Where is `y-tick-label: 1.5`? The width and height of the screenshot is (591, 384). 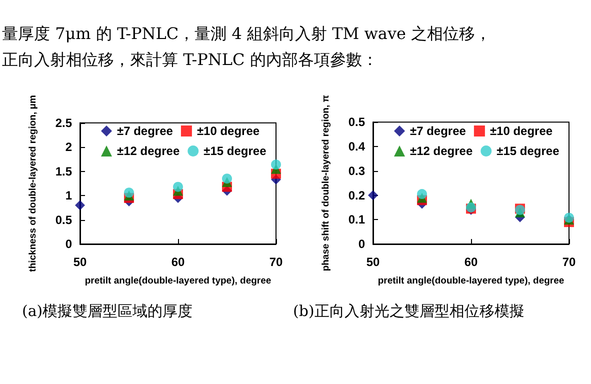
y-tick-label: 1.5 is located at coordinates (63, 171).